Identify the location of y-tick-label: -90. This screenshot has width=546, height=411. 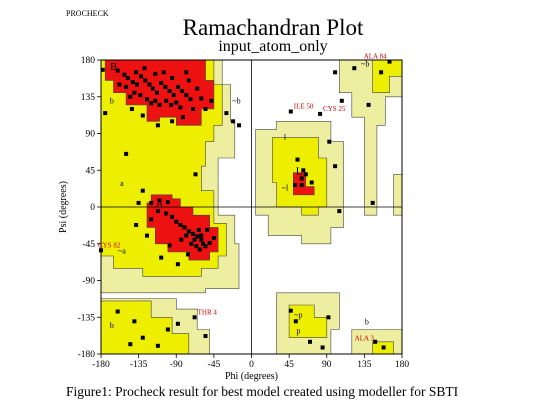
(88, 282).